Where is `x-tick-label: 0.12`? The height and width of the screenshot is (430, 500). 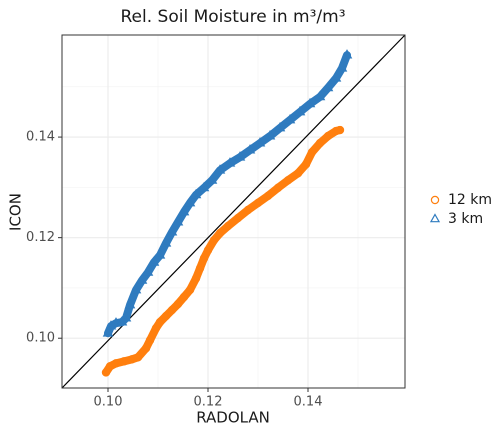 x-tick-label: 0.12 is located at coordinates (208, 402).